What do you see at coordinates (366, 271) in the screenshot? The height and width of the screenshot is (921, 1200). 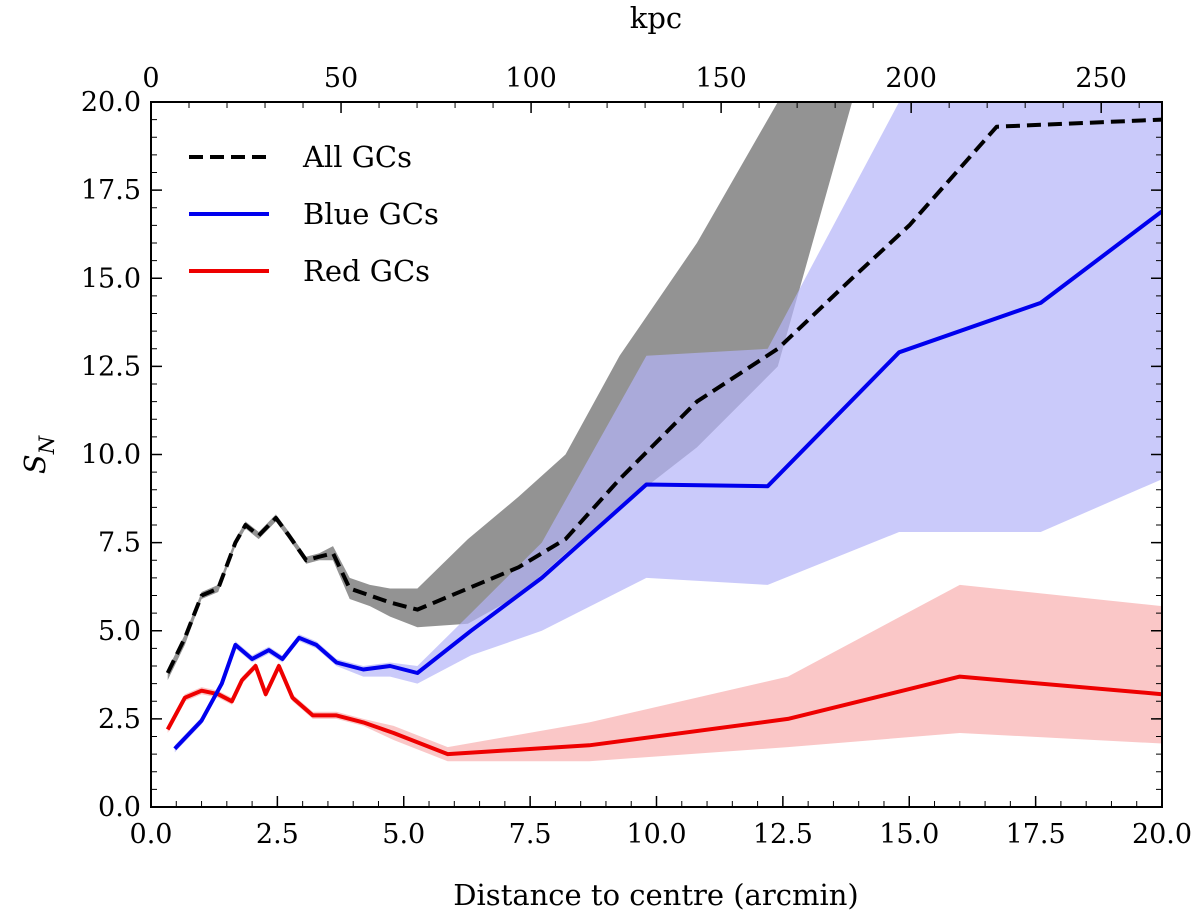 I see `legend-label: Red GCs` at bounding box center [366, 271].